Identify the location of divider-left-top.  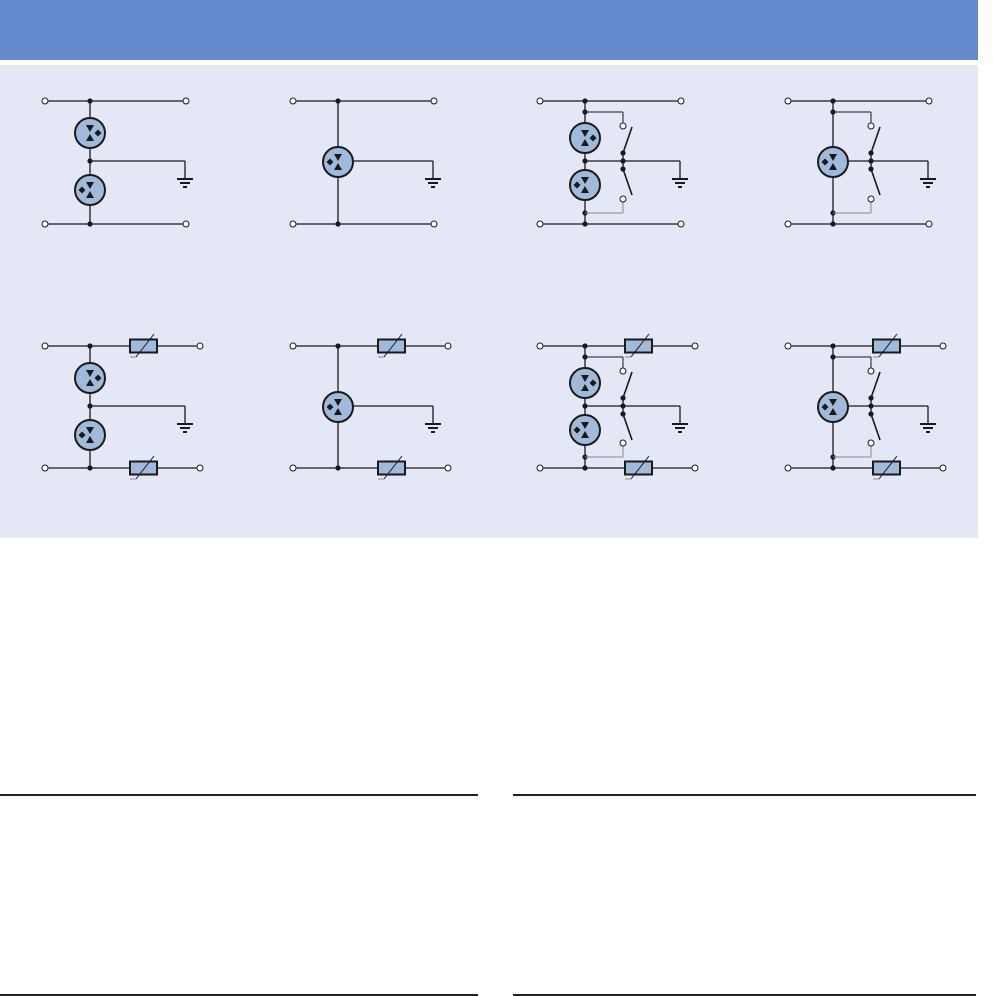
(239, 795).